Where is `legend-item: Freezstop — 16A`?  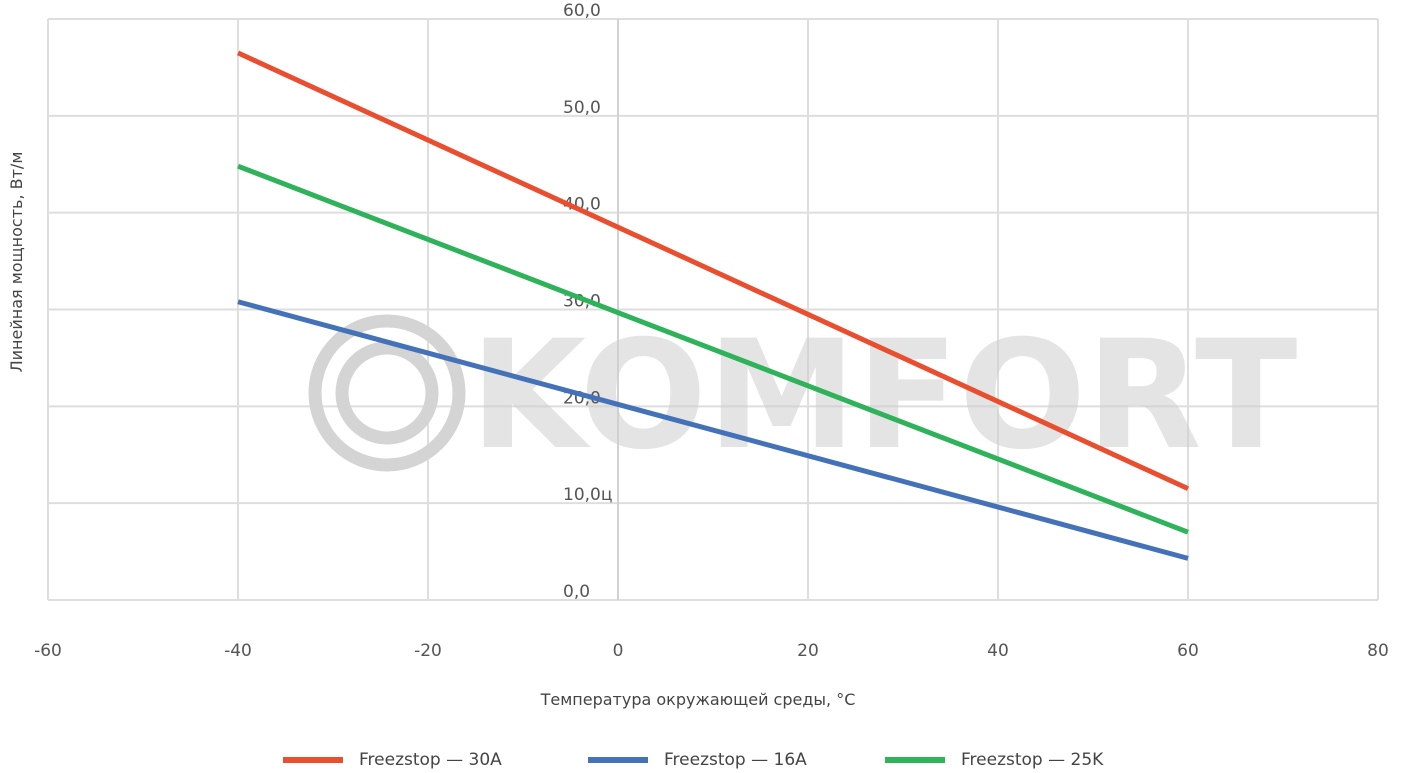 legend-item: Freezstop — 16A is located at coordinates (697, 760).